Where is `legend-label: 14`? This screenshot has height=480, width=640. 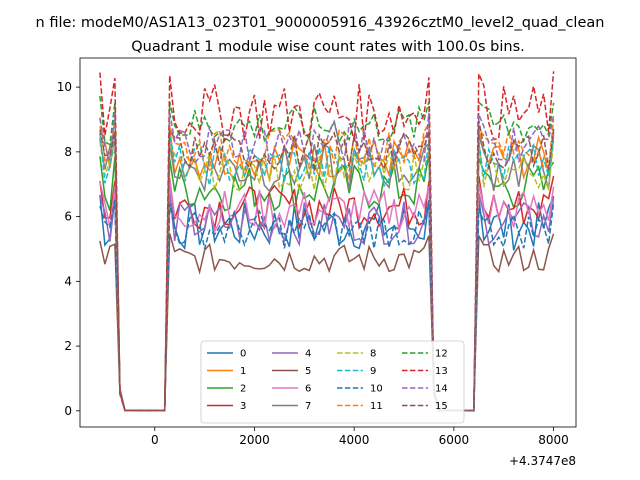
legend-label: 14 is located at coordinates (441, 389).